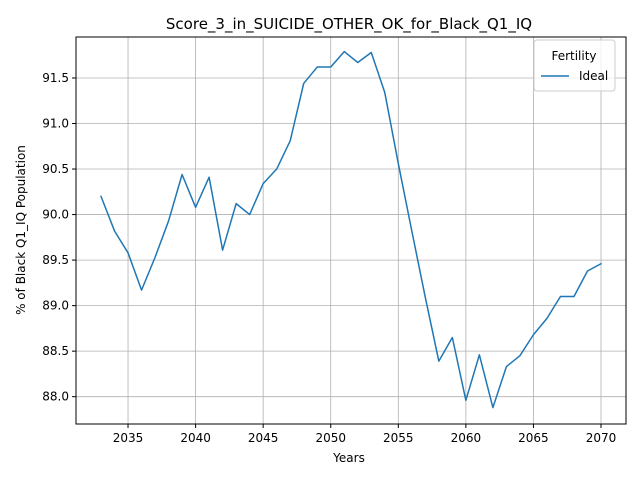 The image size is (640, 480). Describe the element at coordinates (55, 260) in the screenshot. I see `y-tick-label: 89.5` at that location.